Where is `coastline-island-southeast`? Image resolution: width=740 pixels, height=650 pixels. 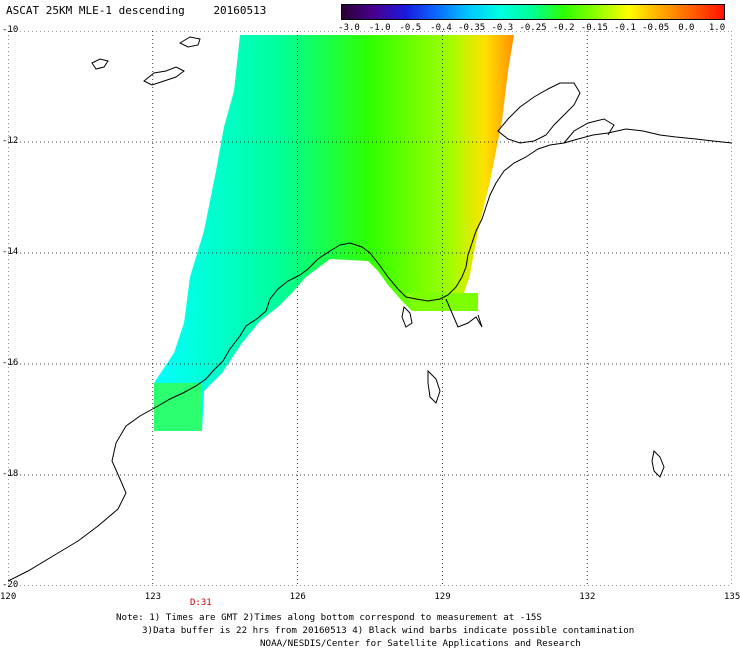
coastline-island-southeast is located at coordinates (658, 463).